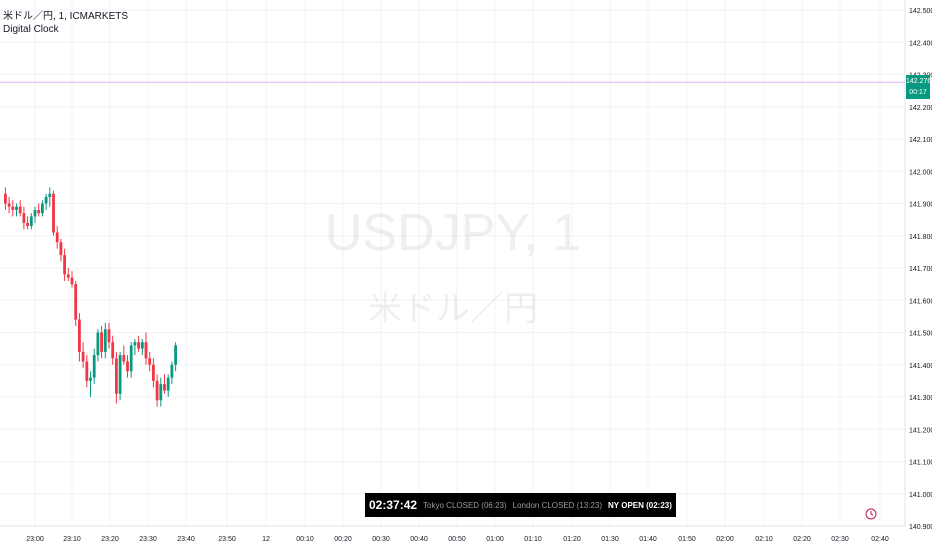  What do you see at coordinates (72, 539) in the screenshot?
I see `x-tick-label: 23:10` at bounding box center [72, 539].